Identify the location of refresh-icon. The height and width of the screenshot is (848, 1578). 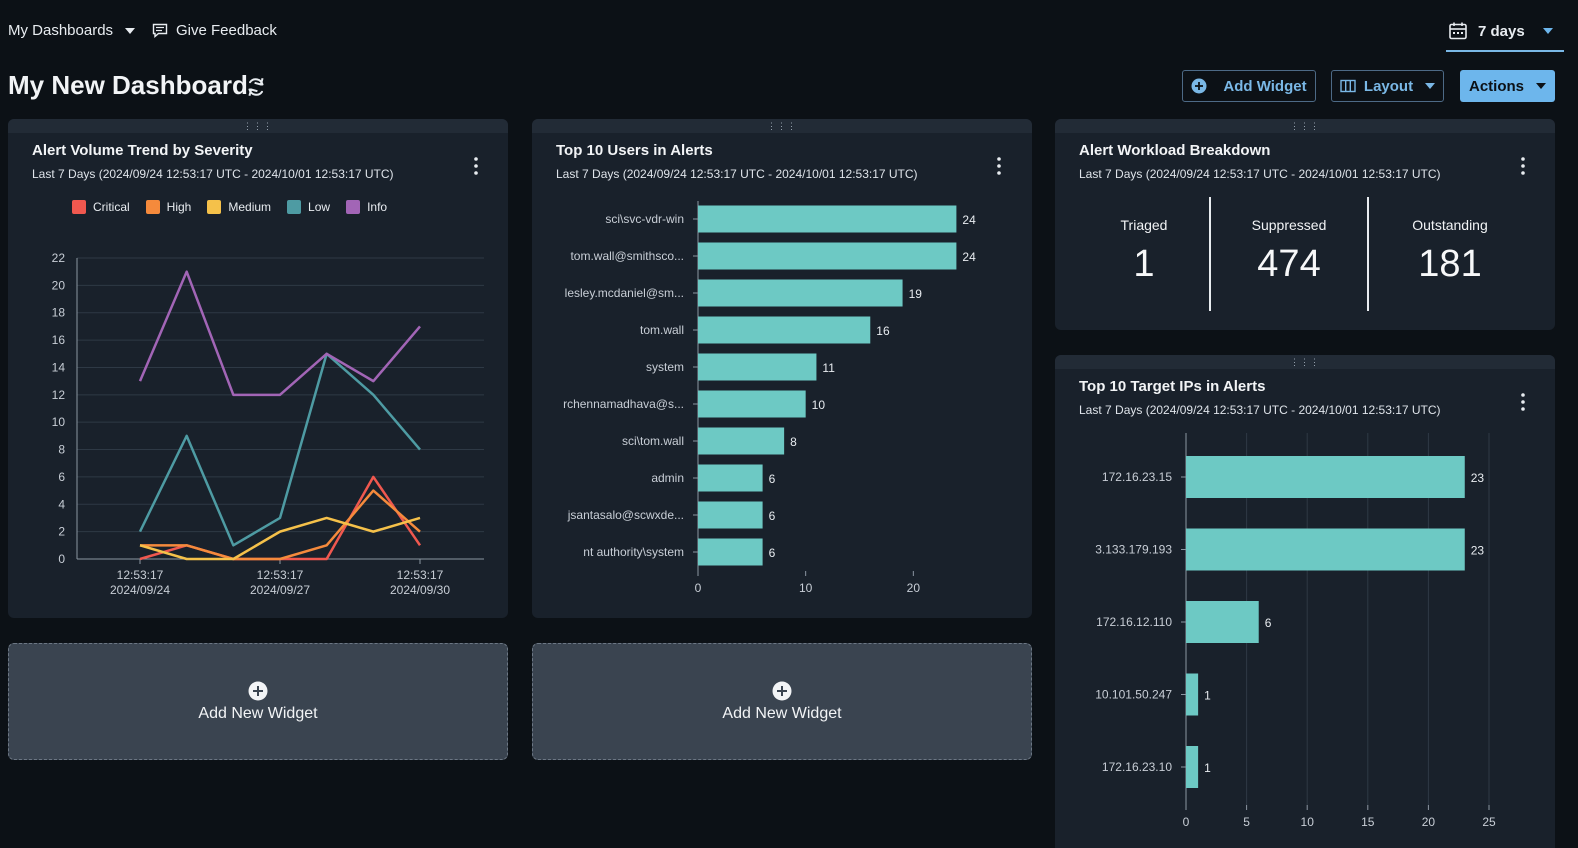
(256, 87).